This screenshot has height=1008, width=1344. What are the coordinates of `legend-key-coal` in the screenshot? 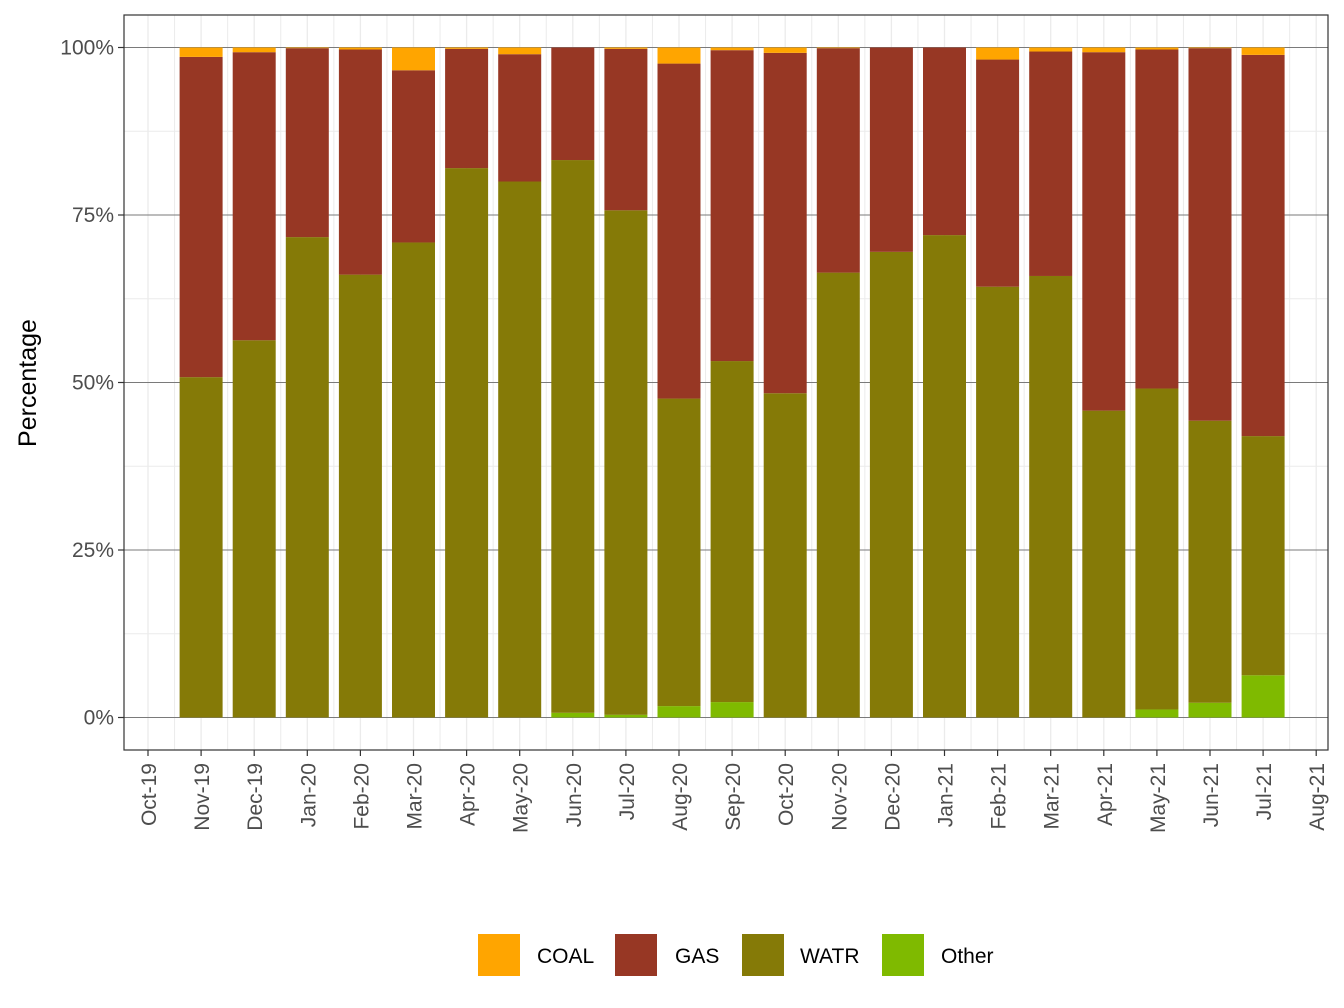 It's located at (499, 955).